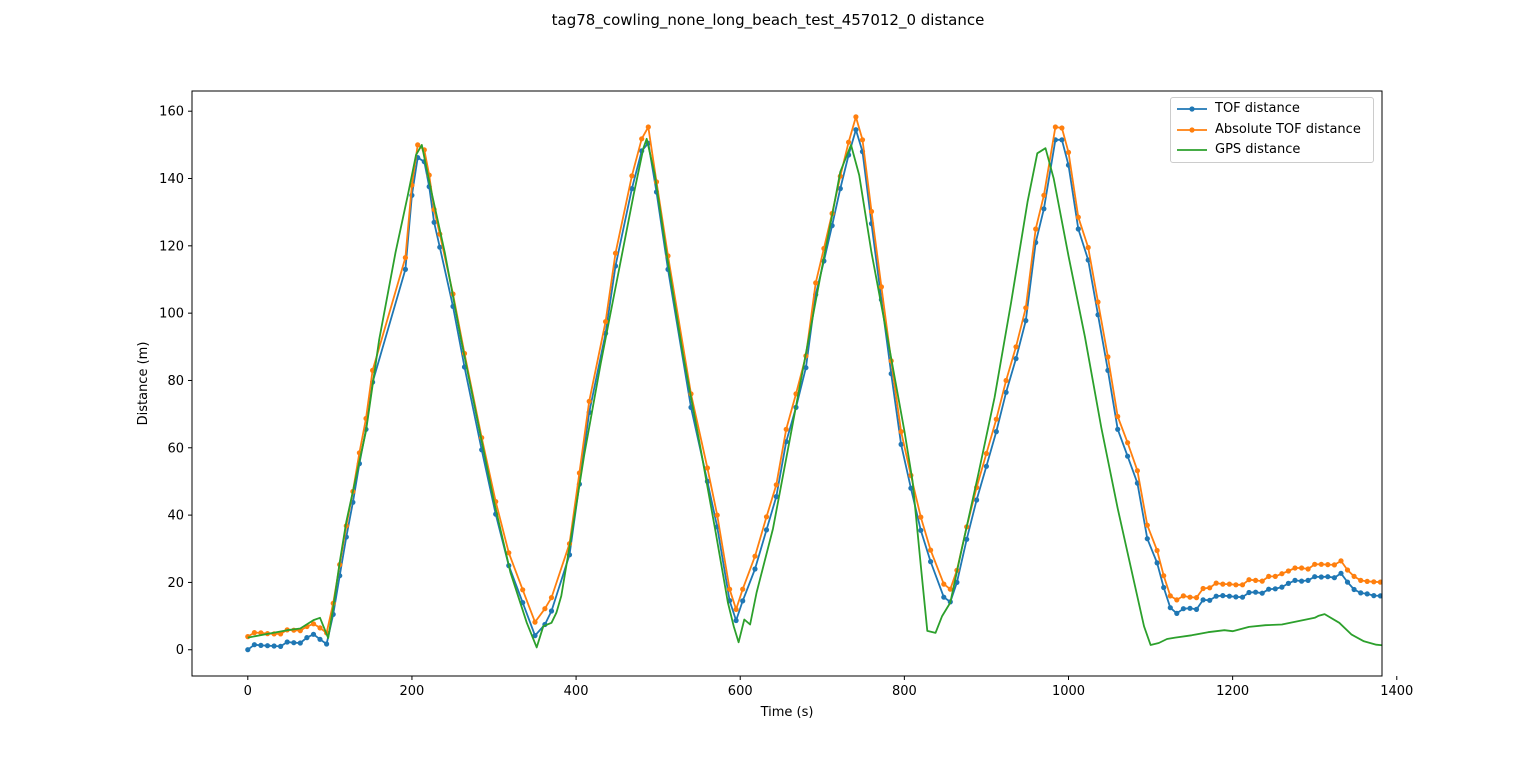 This screenshot has width=1536, height=759. What do you see at coordinates (576, 691) in the screenshot?
I see `x-tick-label: 400` at bounding box center [576, 691].